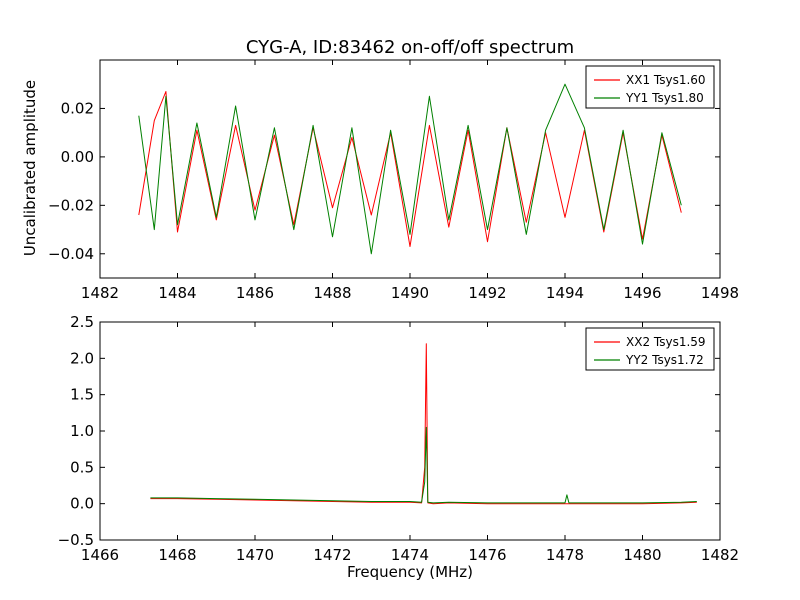  What do you see at coordinates (410, 572) in the screenshot?
I see `x-axis-label: Frequency (MHz)` at bounding box center [410, 572].